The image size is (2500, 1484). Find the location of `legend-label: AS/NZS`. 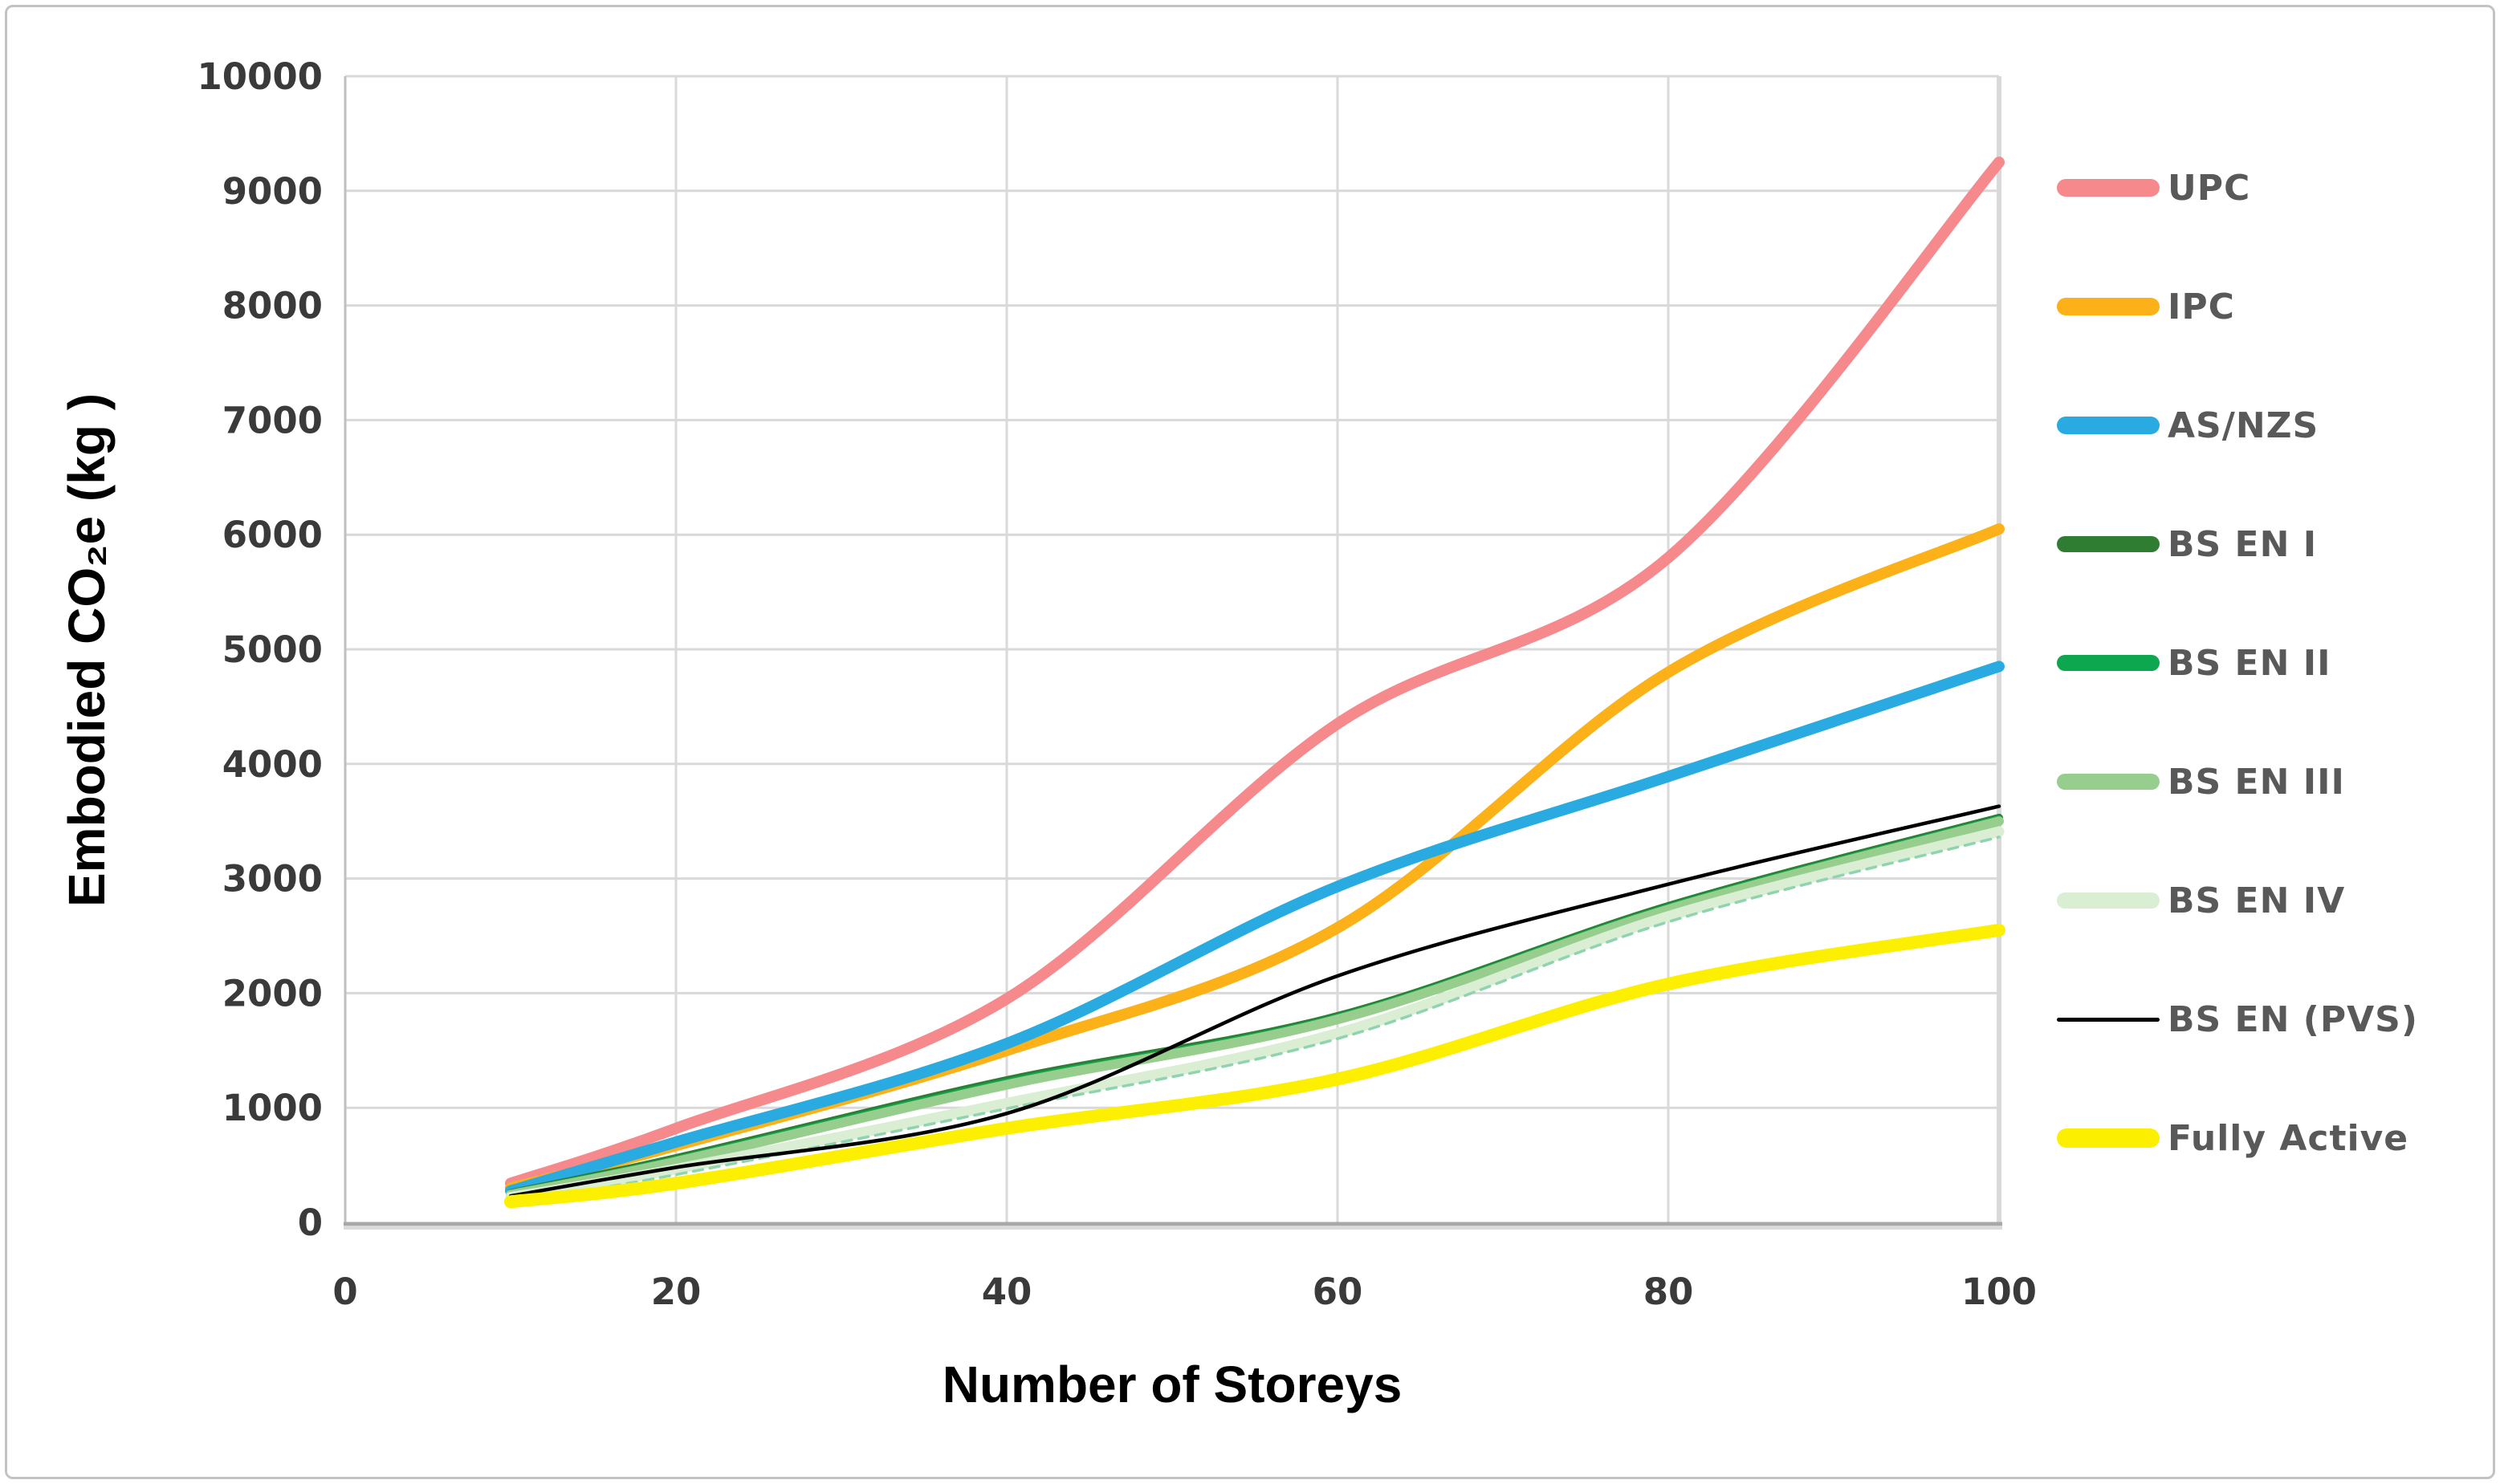

legend-label: AS/NZS is located at coordinates (2243, 426).